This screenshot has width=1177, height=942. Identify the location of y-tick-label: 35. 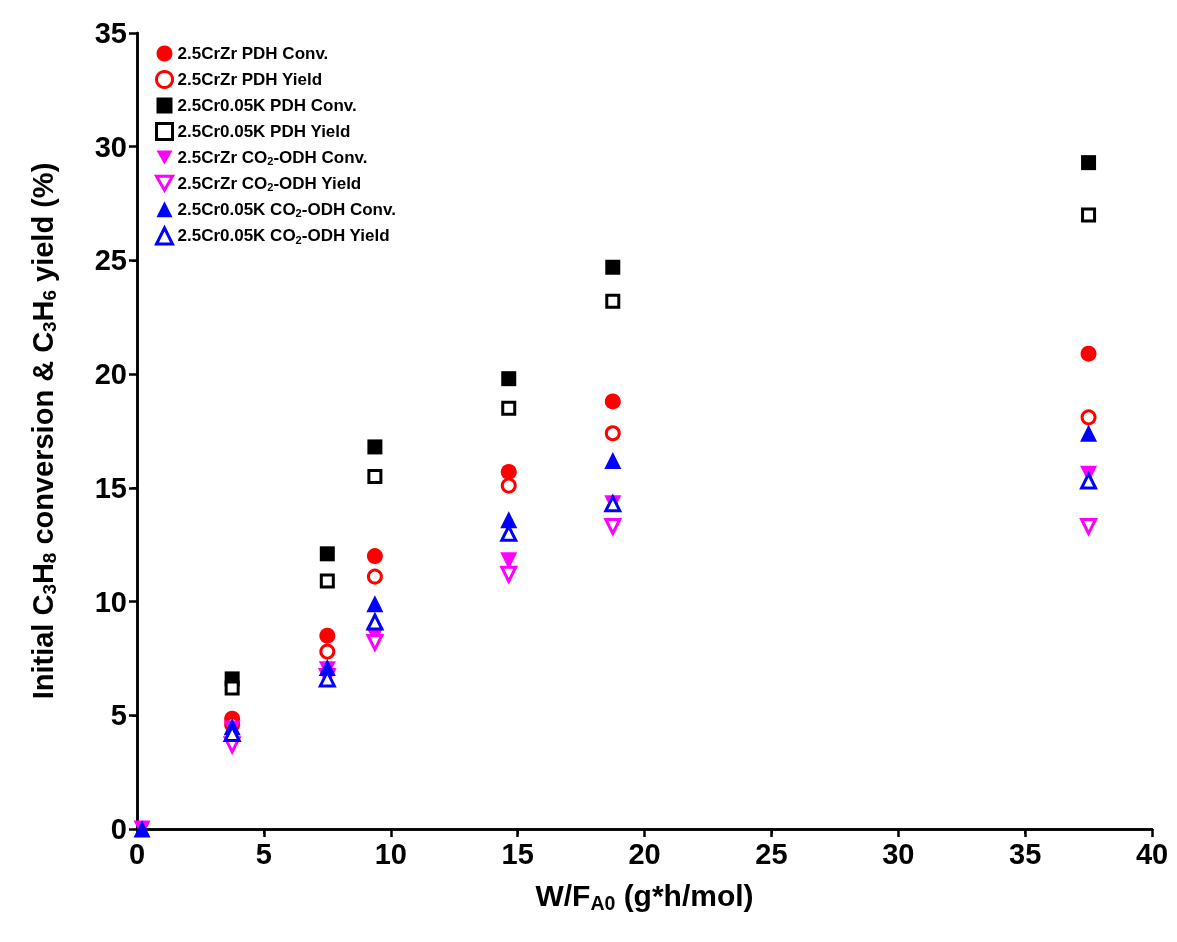
(110, 33).